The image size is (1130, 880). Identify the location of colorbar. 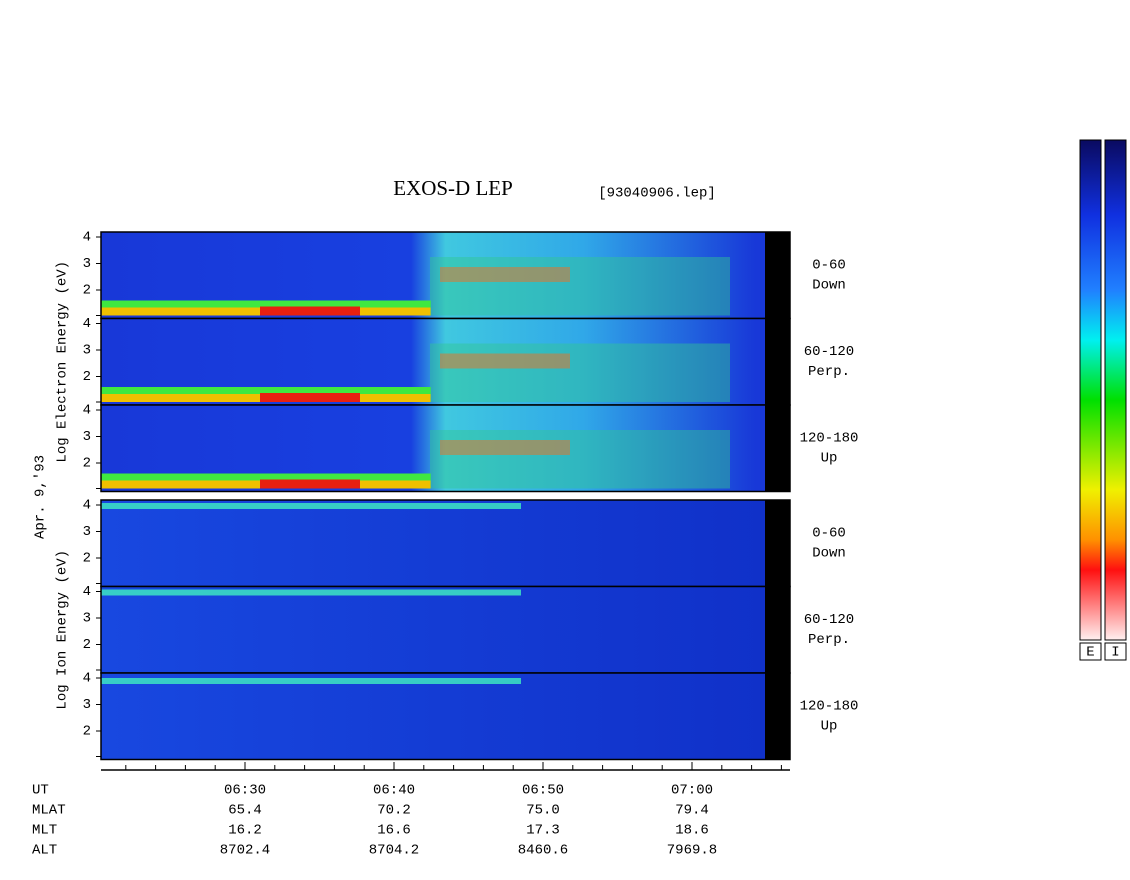
(1103, 390).